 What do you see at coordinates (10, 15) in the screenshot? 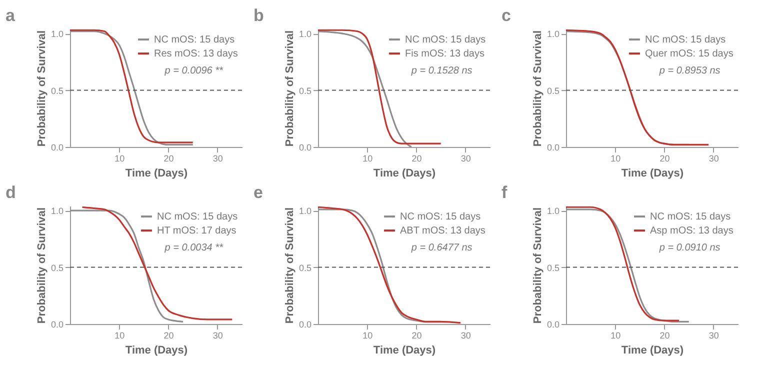
I see `chart-title: a` at bounding box center [10, 15].